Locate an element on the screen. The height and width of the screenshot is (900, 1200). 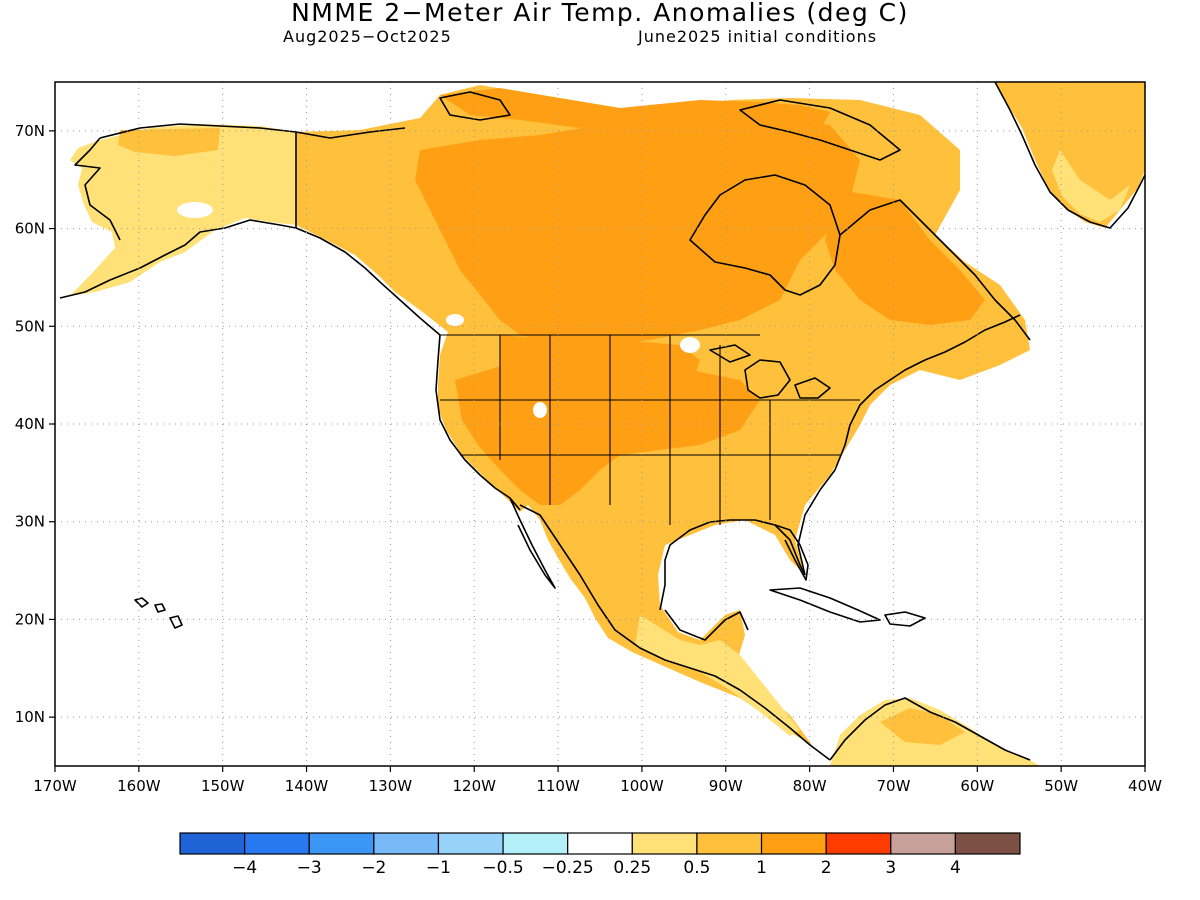
ontario-neutral-patch is located at coordinates (690, 345).